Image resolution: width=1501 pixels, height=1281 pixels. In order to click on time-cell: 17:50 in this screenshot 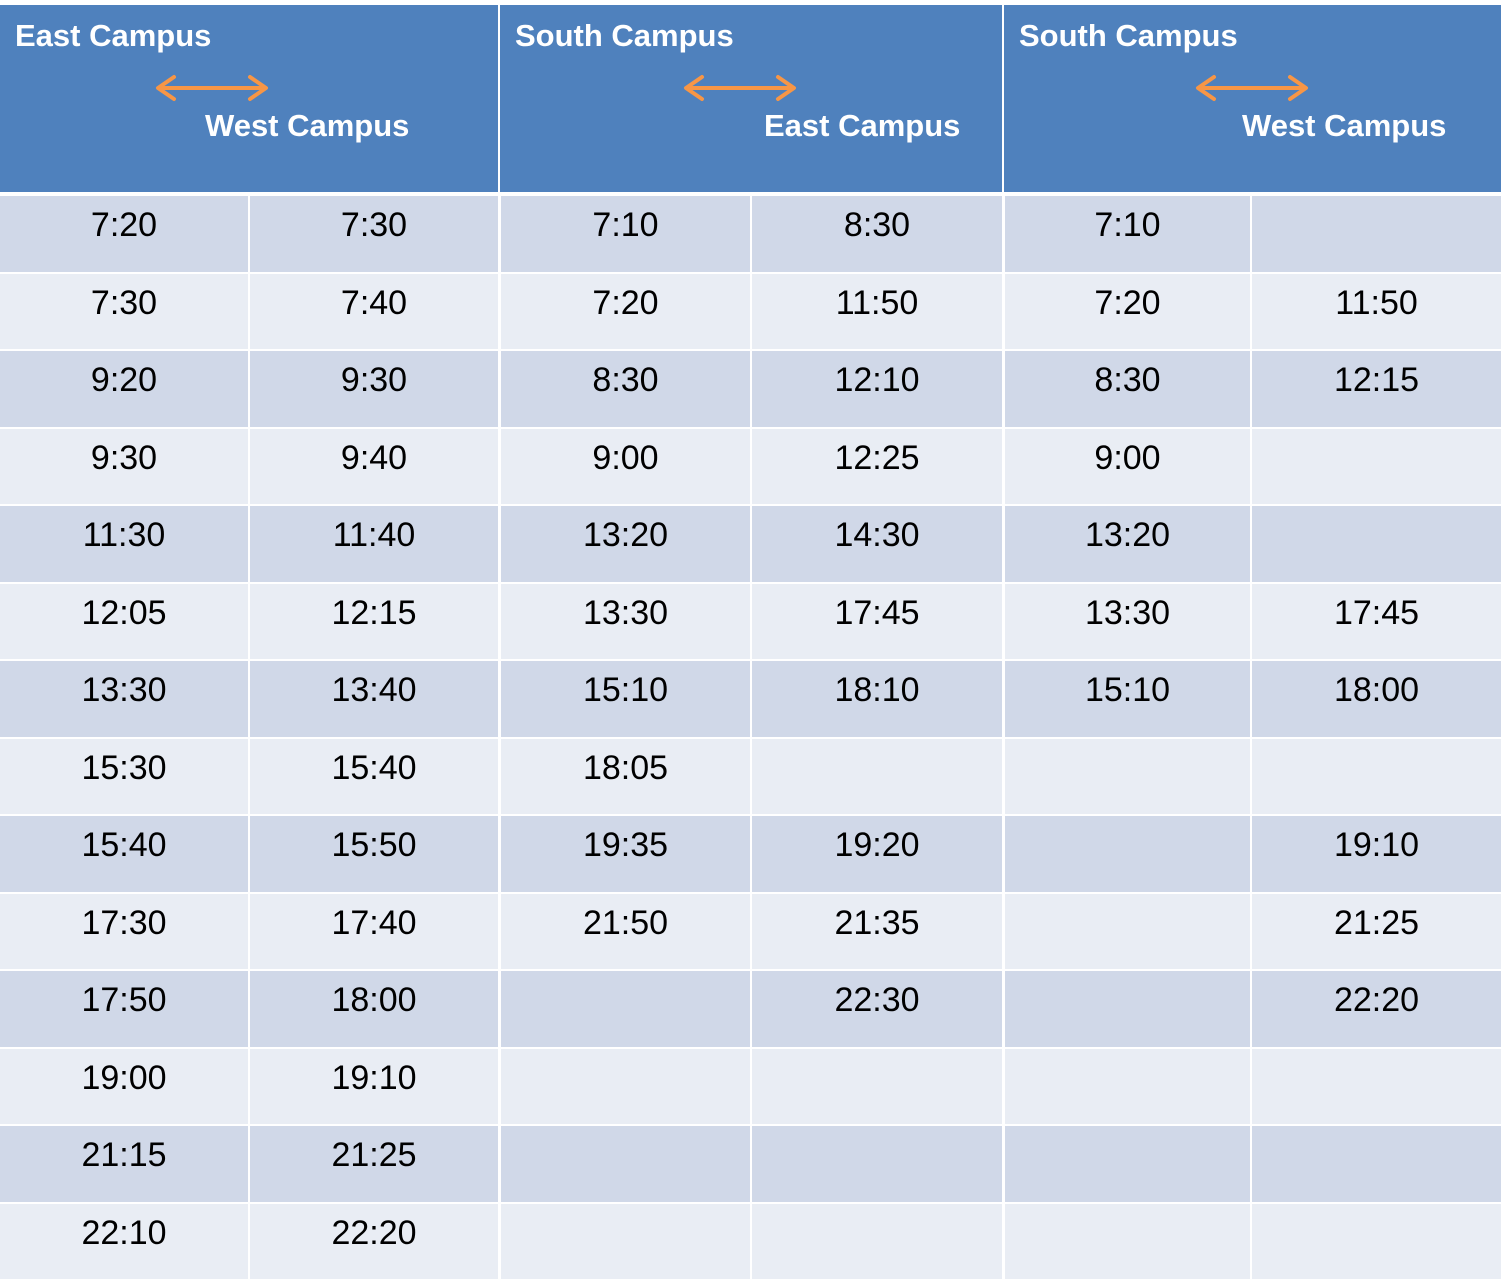, I will do `click(124, 1009)`.